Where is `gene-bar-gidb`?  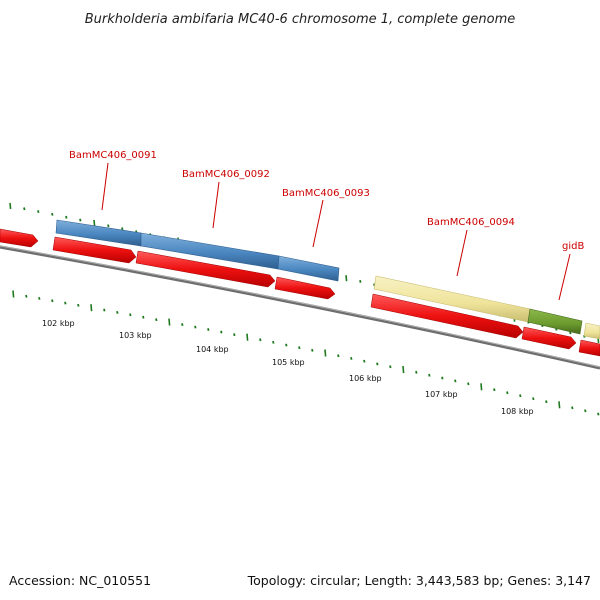
gene-bar-gidb is located at coordinates (555, 321).